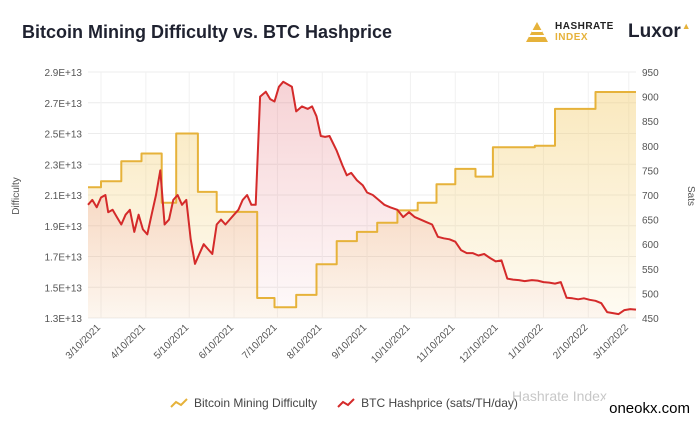  I want to click on hashrate-index-logo: HASHRATE INDEX, so click(569, 32).